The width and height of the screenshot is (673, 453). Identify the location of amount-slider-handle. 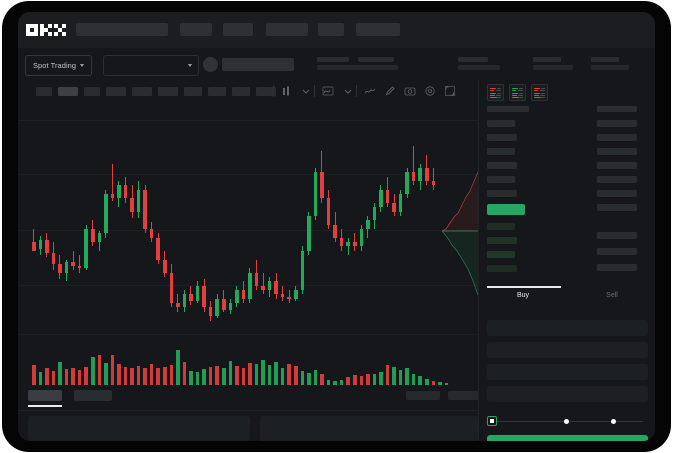
(492, 421).